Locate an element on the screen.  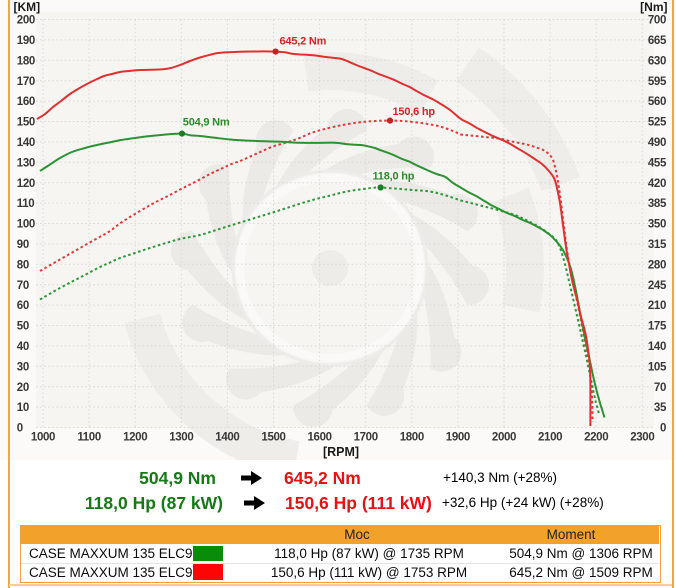
svg-text: 630 is located at coordinates (657, 61).